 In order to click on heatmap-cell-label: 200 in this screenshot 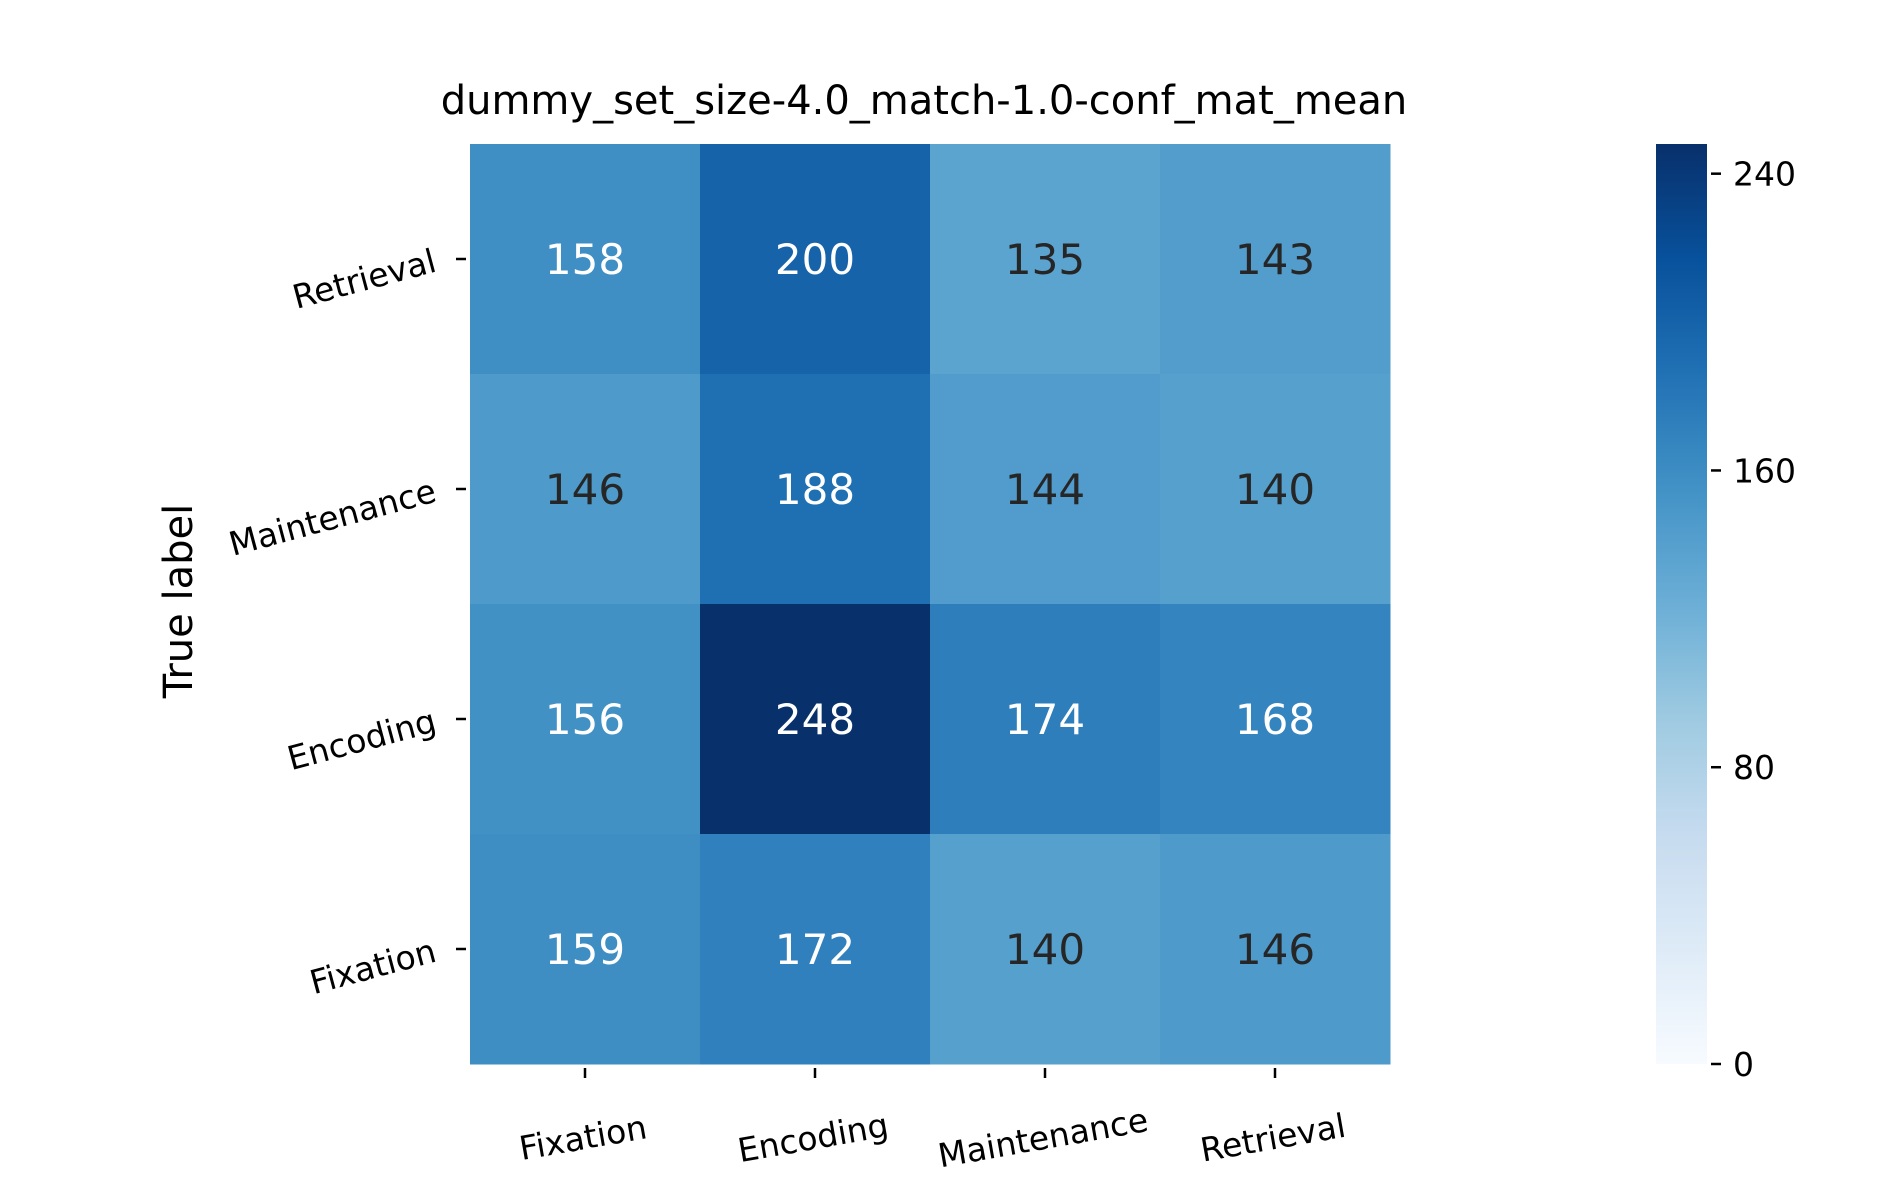, I will do `click(815, 259)`.